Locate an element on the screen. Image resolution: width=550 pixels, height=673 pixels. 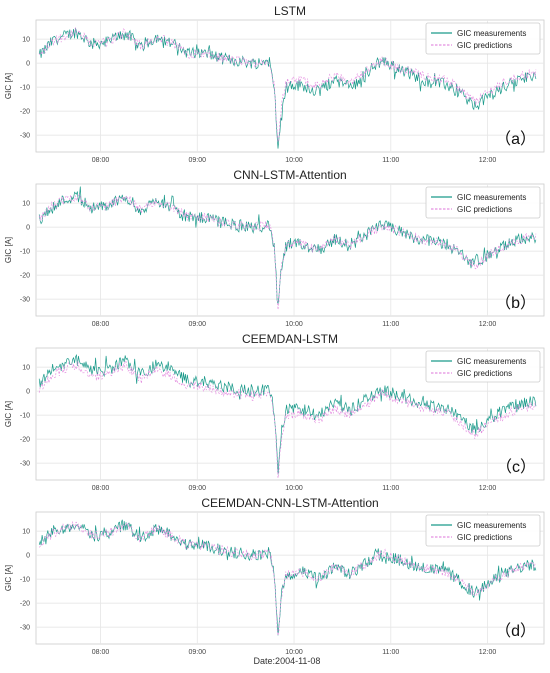
panel-tag: （a） is located at coordinates (515, 139).